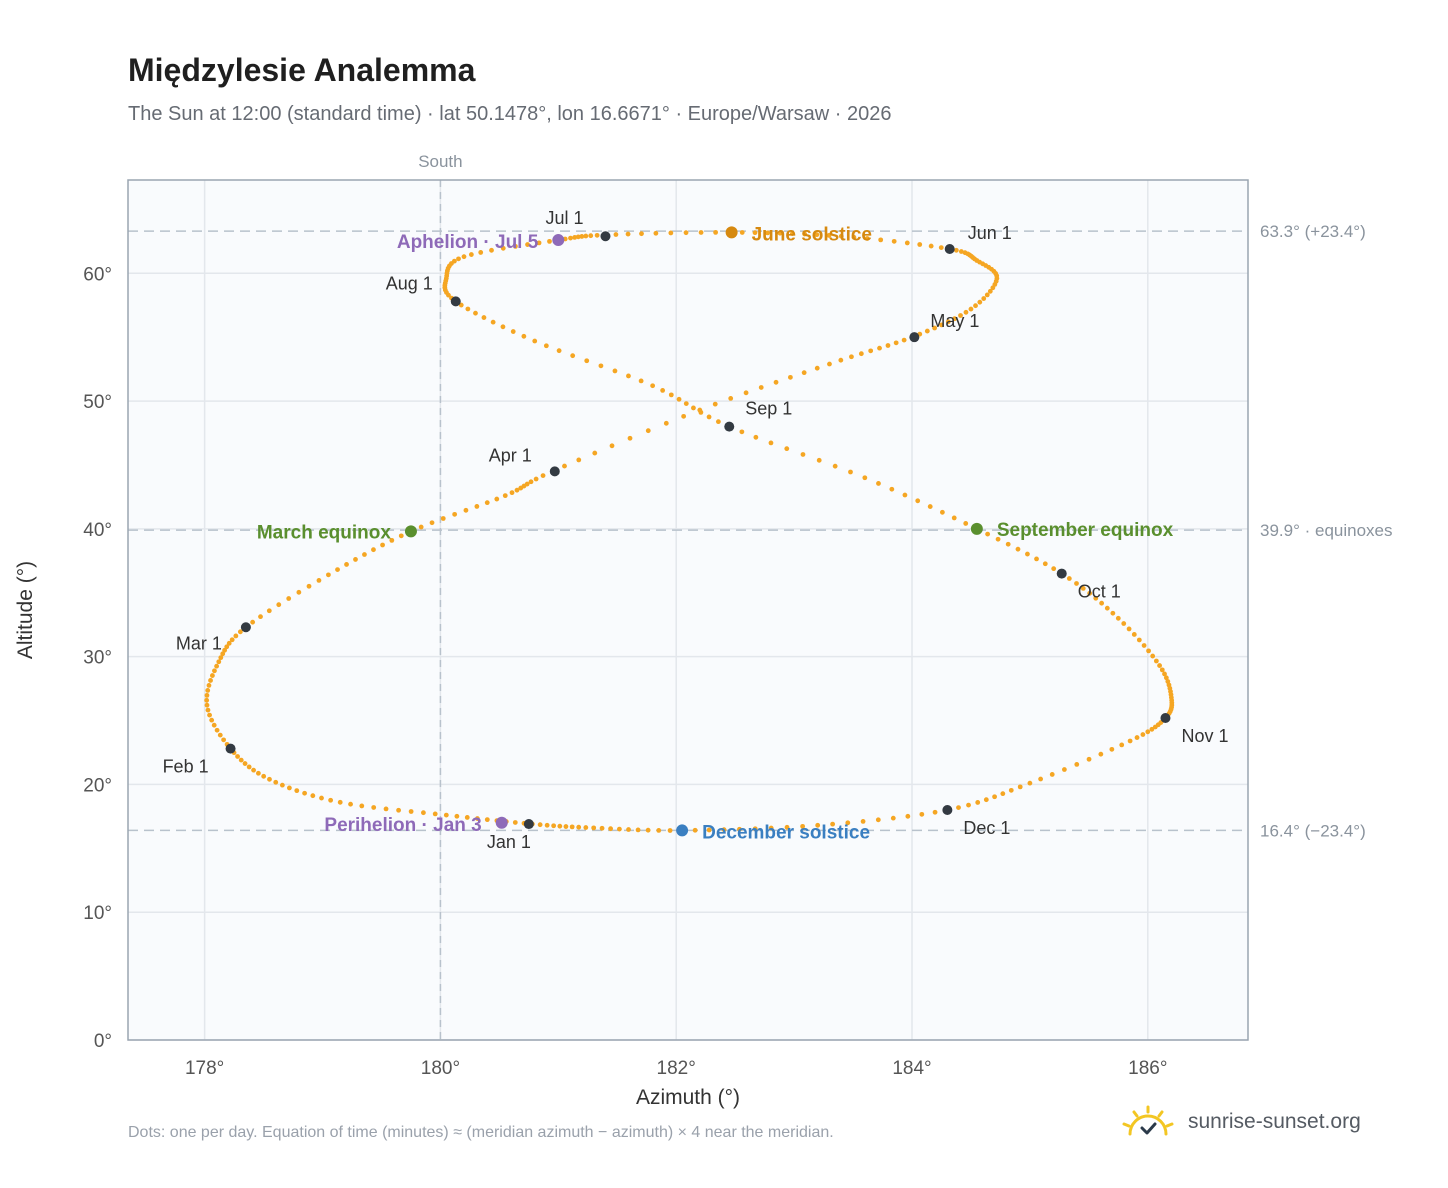 This screenshot has width=1448, height=1188. Describe the element at coordinates (1274, 1121) in the screenshot. I see `brand-name: sunrise-sunset.org` at that location.